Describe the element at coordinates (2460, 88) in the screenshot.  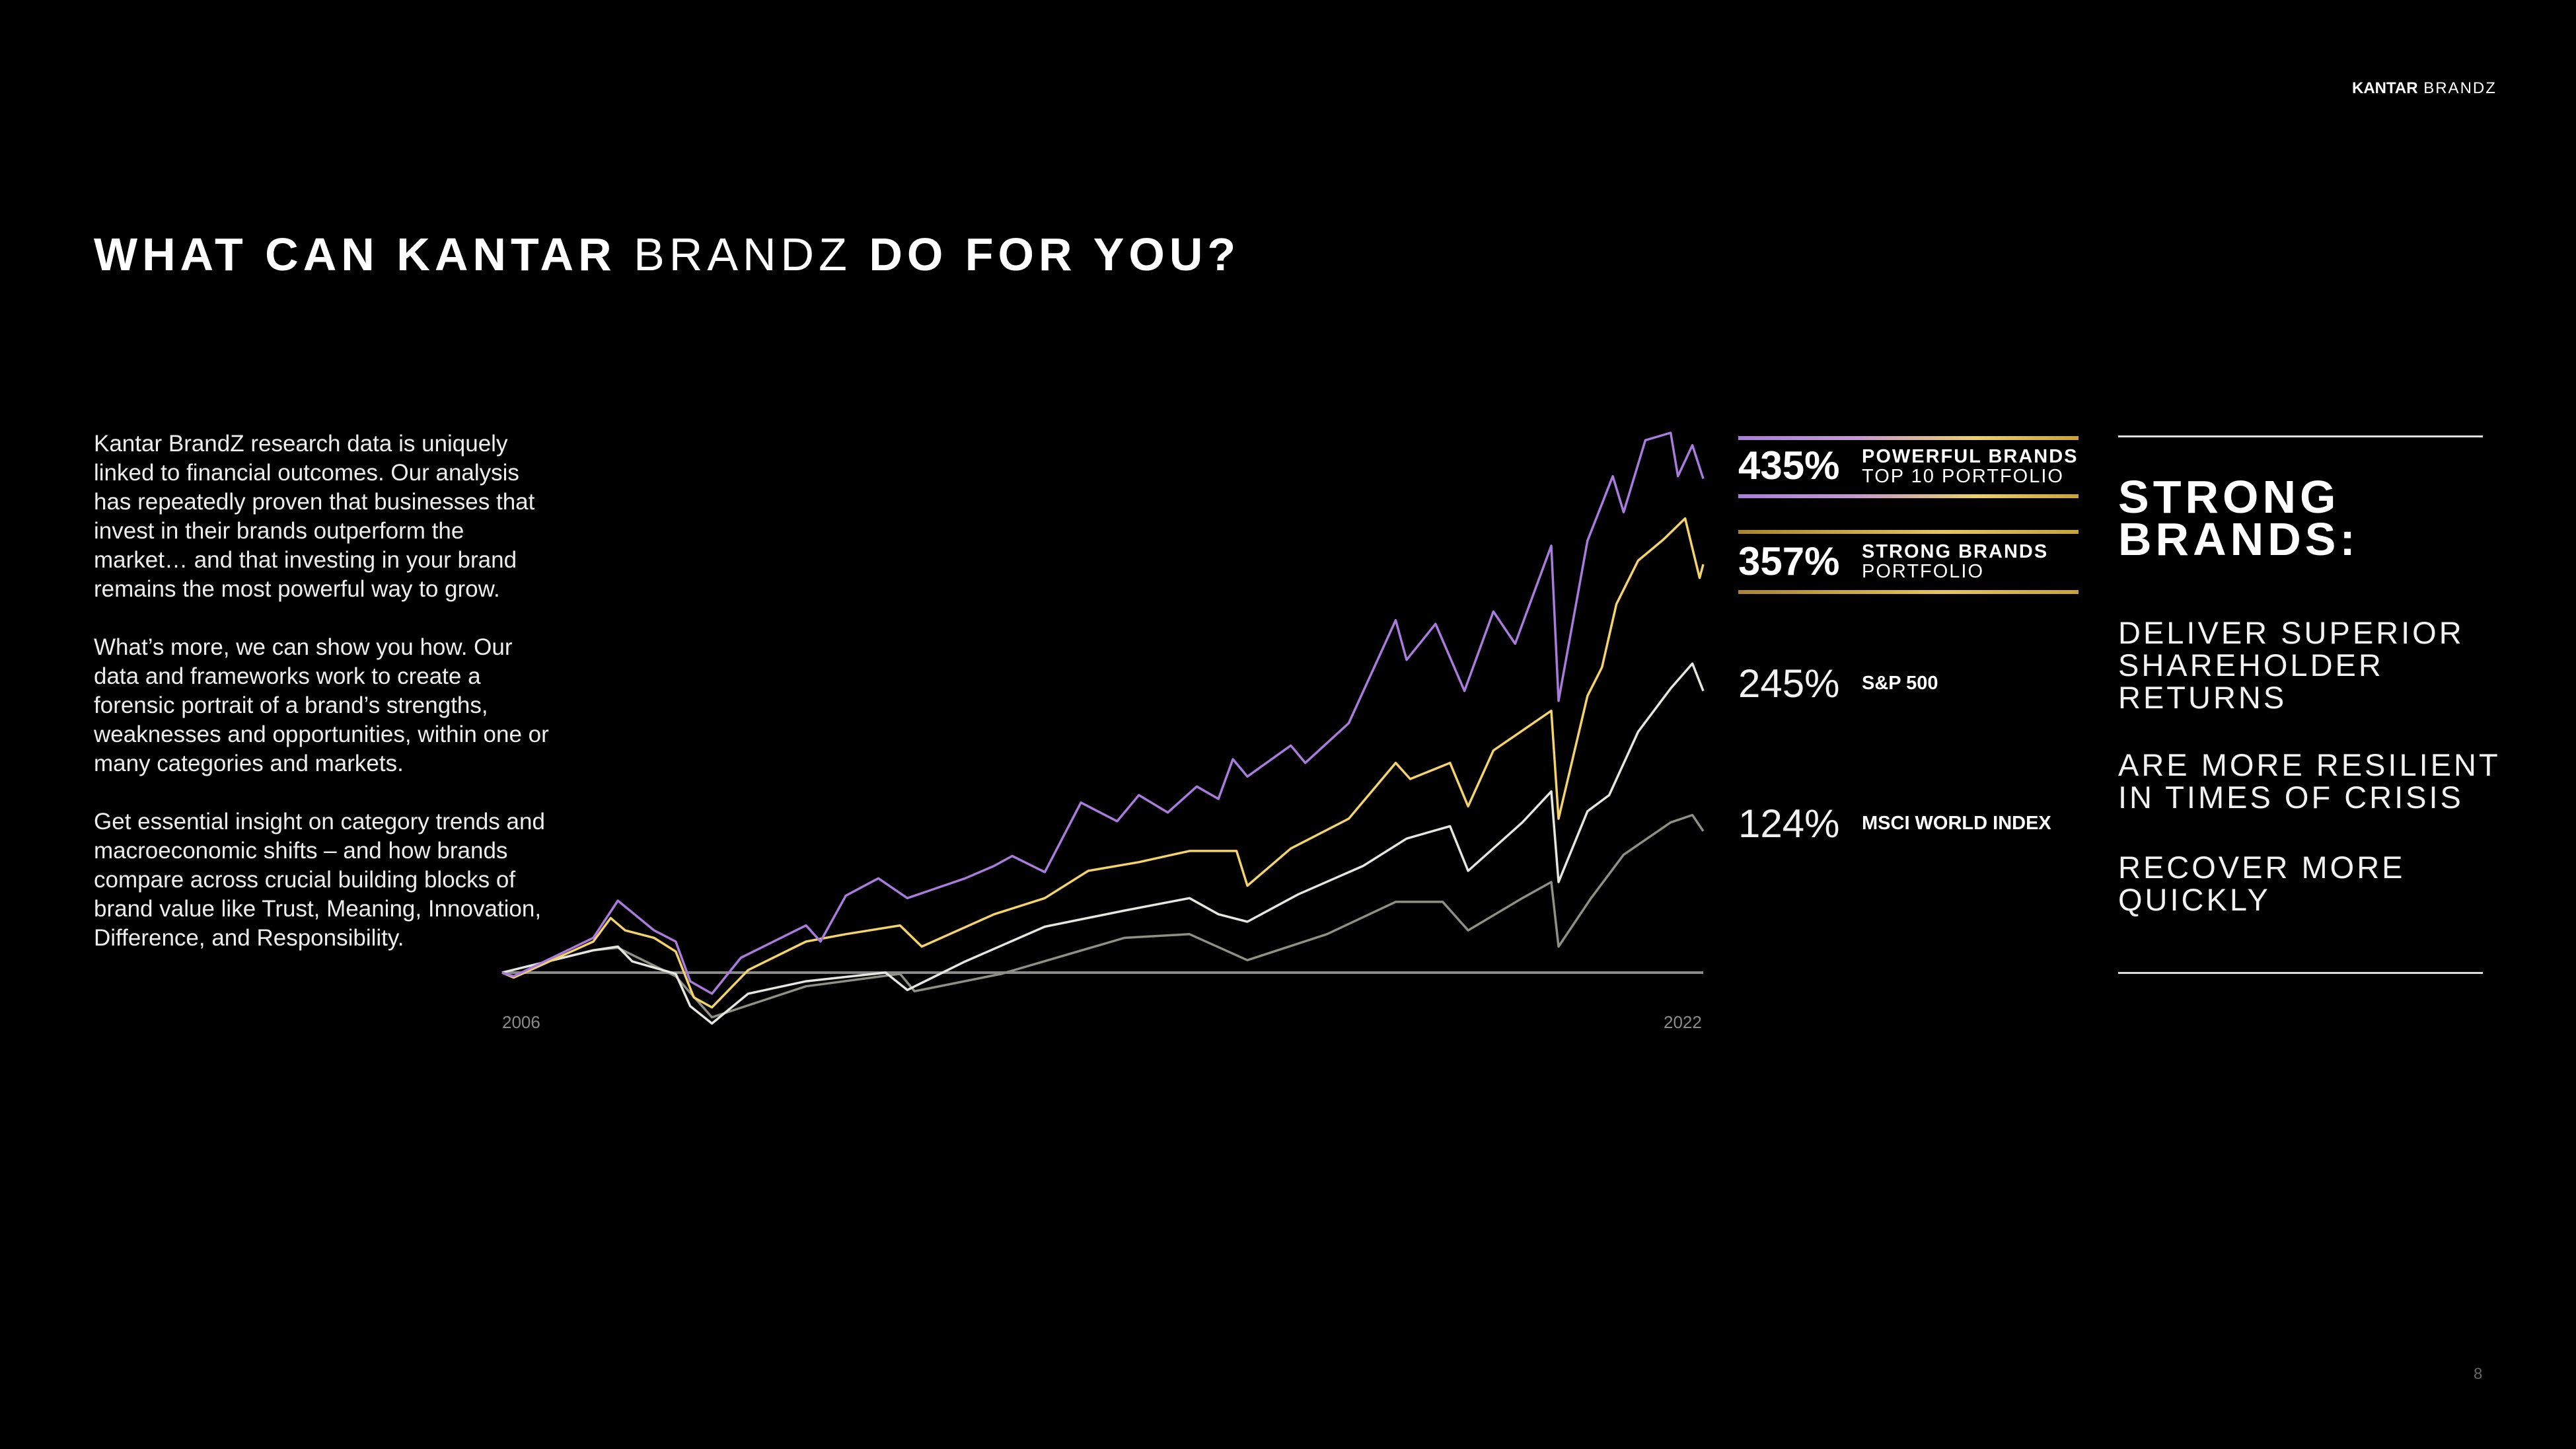
I see `logo-light: BRANDZ` at that location.